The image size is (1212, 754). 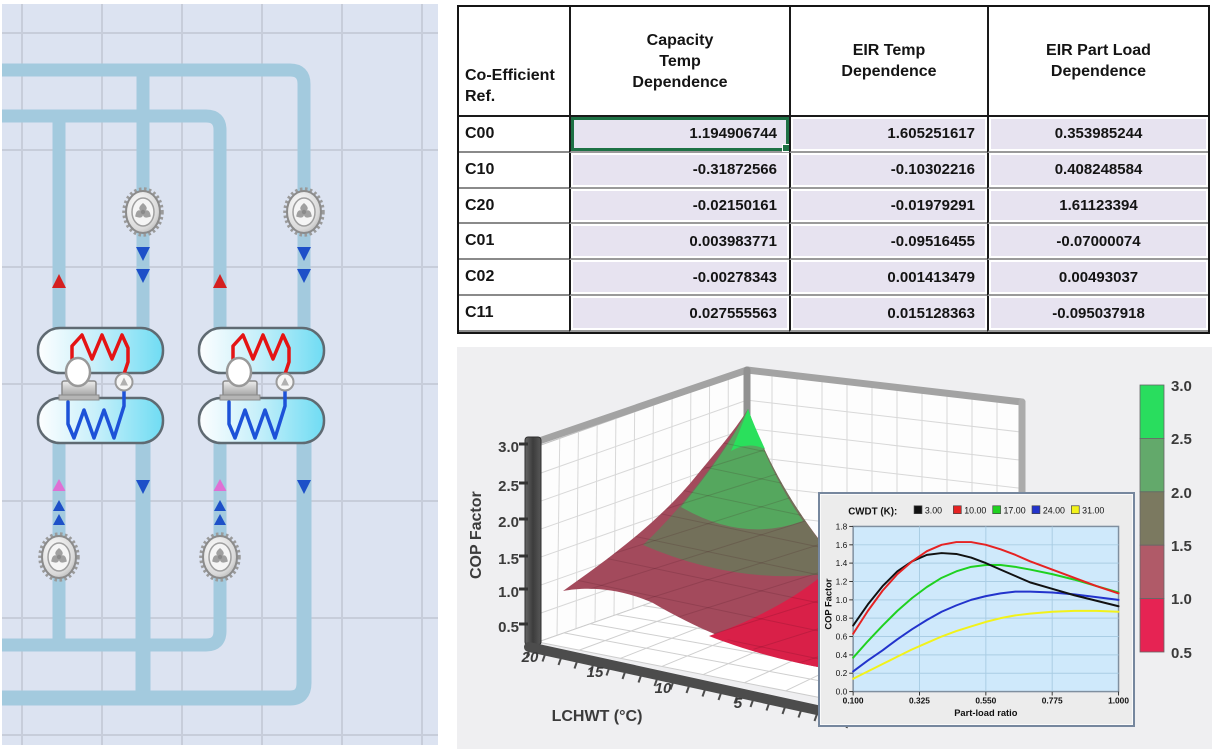 What do you see at coordinates (919, 700) in the screenshot?
I see `svg-text: 0.325` at bounding box center [919, 700].